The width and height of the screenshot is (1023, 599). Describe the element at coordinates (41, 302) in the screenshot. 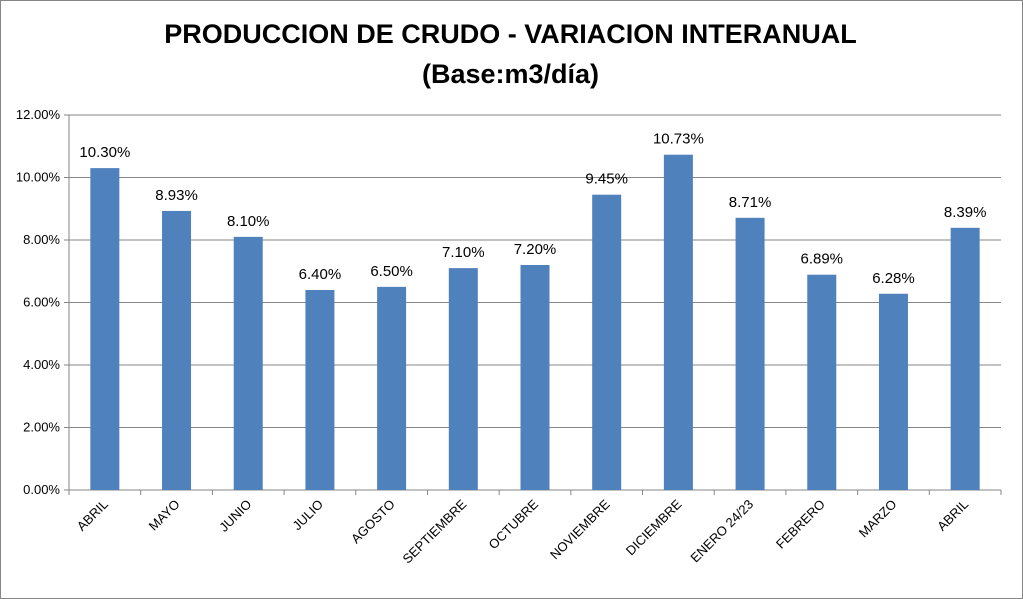

I see `y-tick-label: 6.00%` at that location.